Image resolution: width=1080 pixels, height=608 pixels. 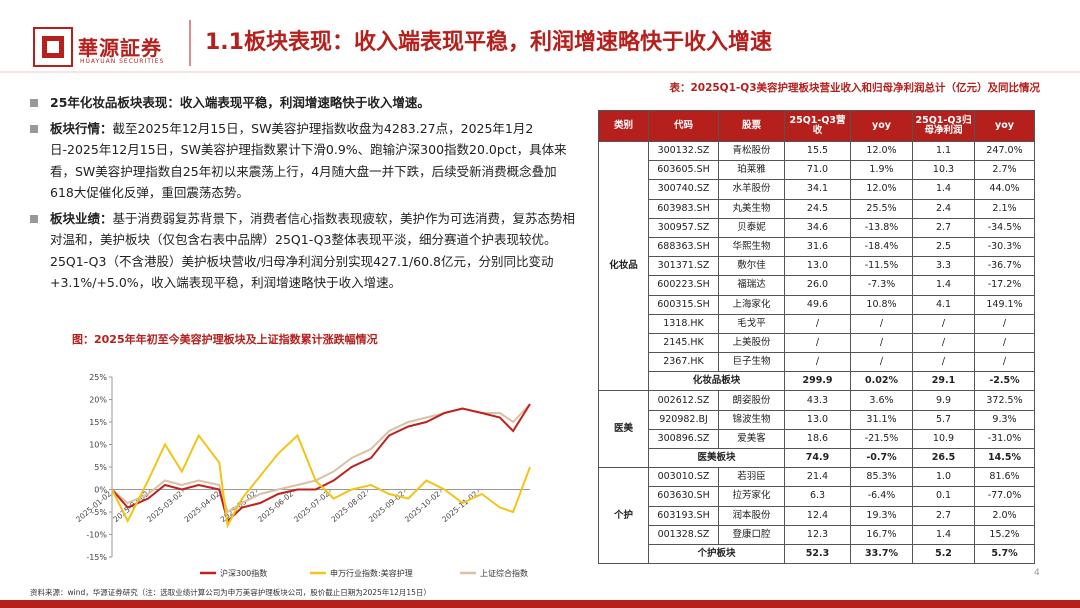 What do you see at coordinates (100, 490) in the screenshot?
I see `y-tick-label: 0%` at bounding box center [100, 490].